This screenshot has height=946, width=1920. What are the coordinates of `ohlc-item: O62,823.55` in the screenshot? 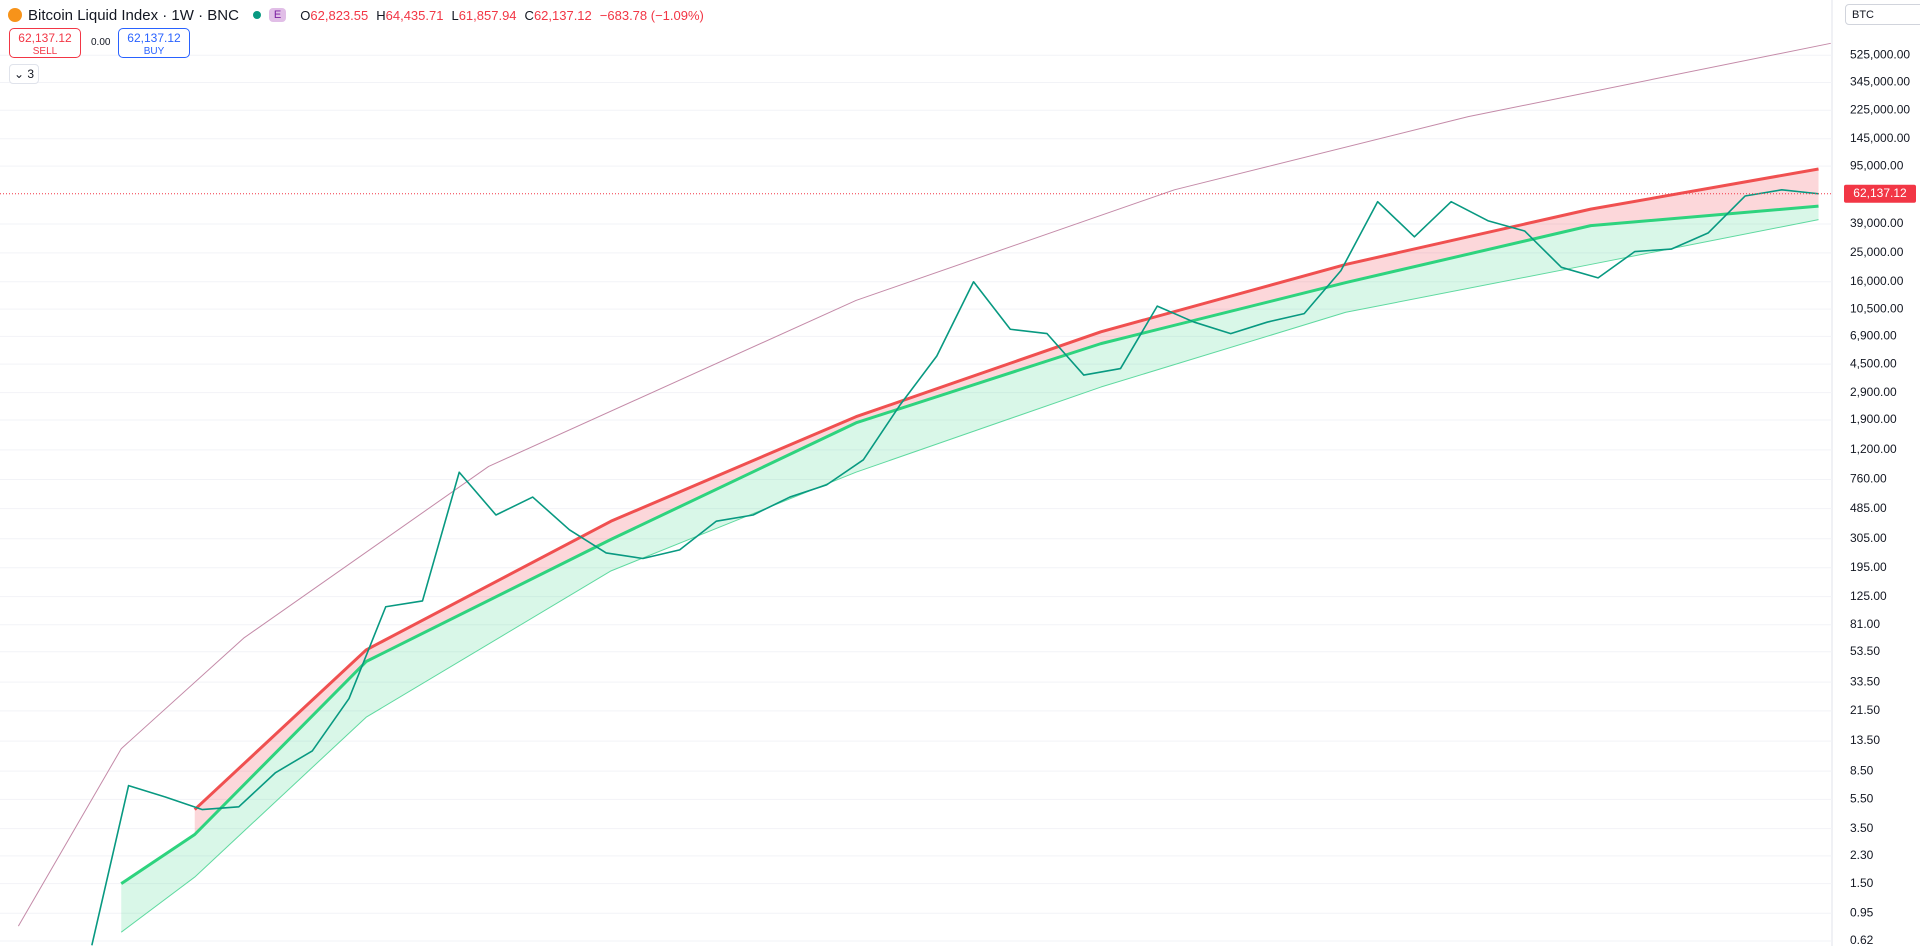 It's located at (334, 15).